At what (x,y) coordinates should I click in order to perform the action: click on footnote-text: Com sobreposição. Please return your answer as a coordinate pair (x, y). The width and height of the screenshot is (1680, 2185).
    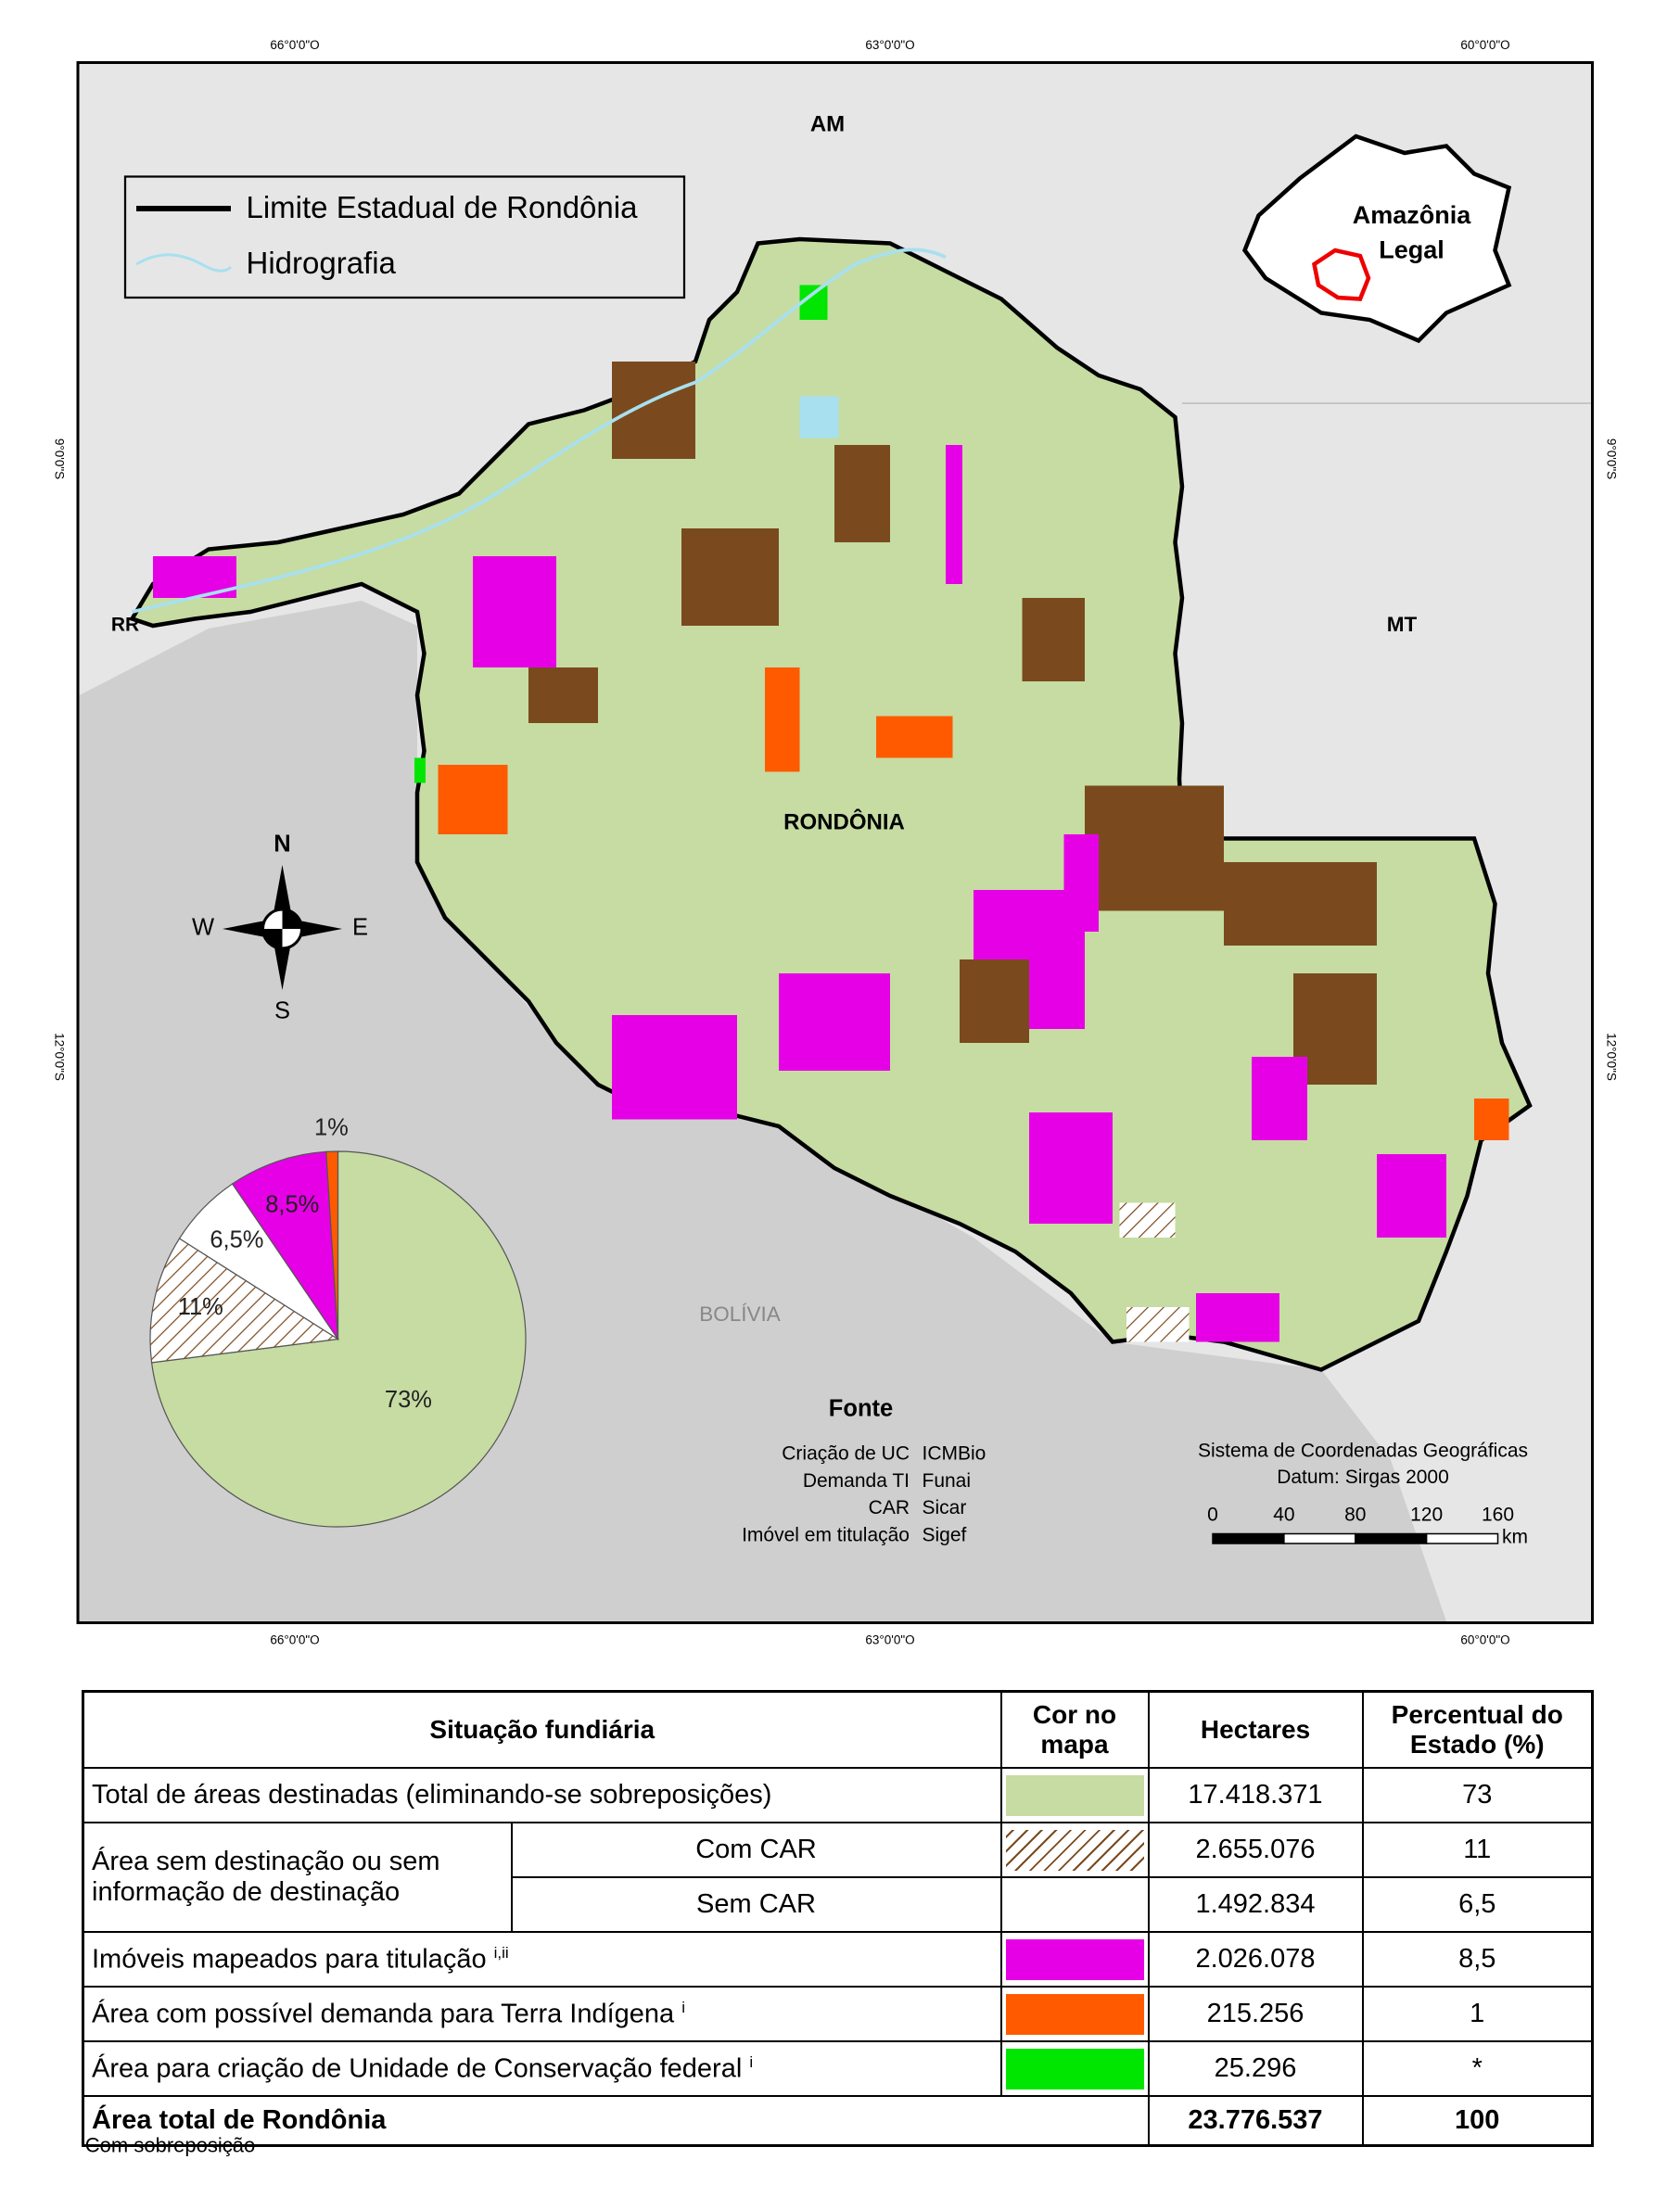
    Looking at the image, I should click on (170, 2145).